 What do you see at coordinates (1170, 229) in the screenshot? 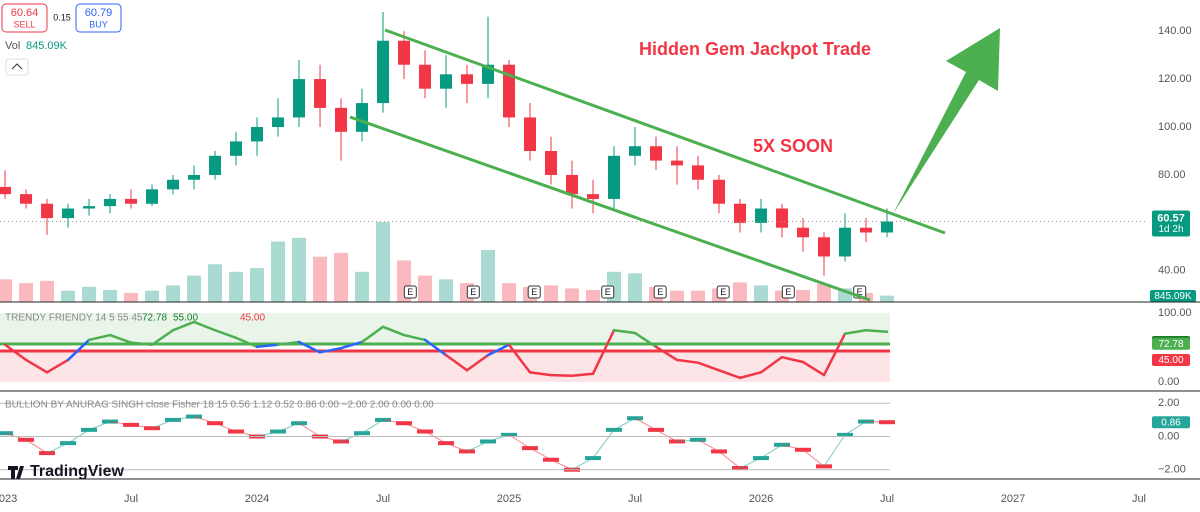
I see `countdown: 1d 2h` at bounding box center [1170, 229].